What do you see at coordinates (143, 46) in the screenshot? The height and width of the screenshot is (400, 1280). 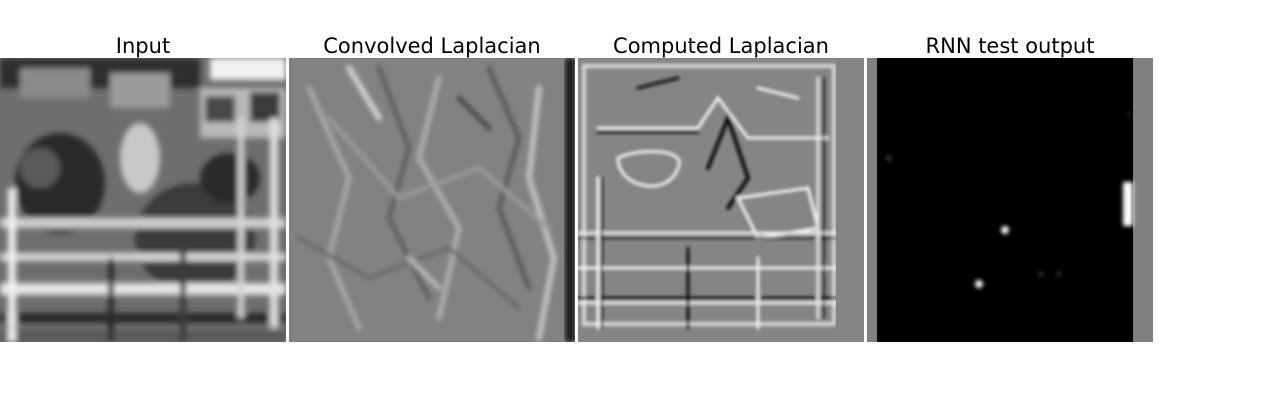 I see `panel-title-input: Input` at bounding box center [143, 46].